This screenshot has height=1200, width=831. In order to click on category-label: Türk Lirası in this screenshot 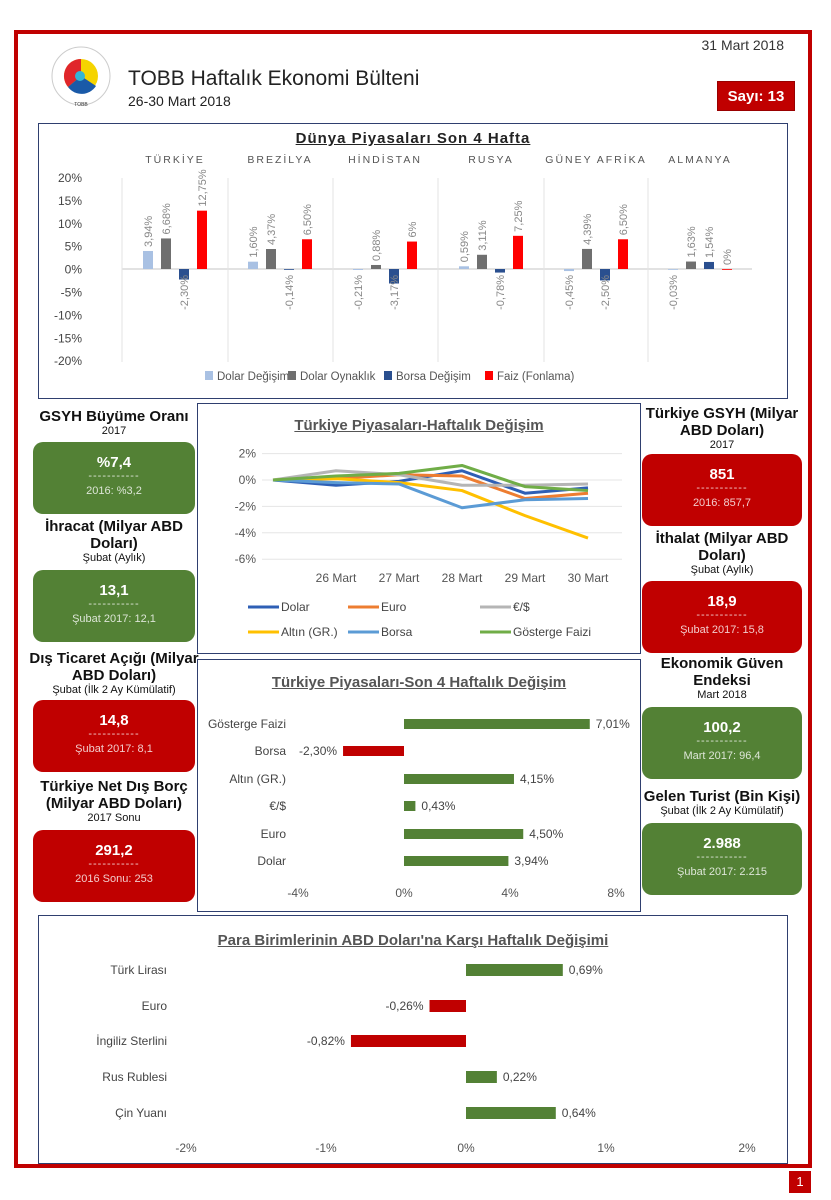, I will do `click(138, 970)`.